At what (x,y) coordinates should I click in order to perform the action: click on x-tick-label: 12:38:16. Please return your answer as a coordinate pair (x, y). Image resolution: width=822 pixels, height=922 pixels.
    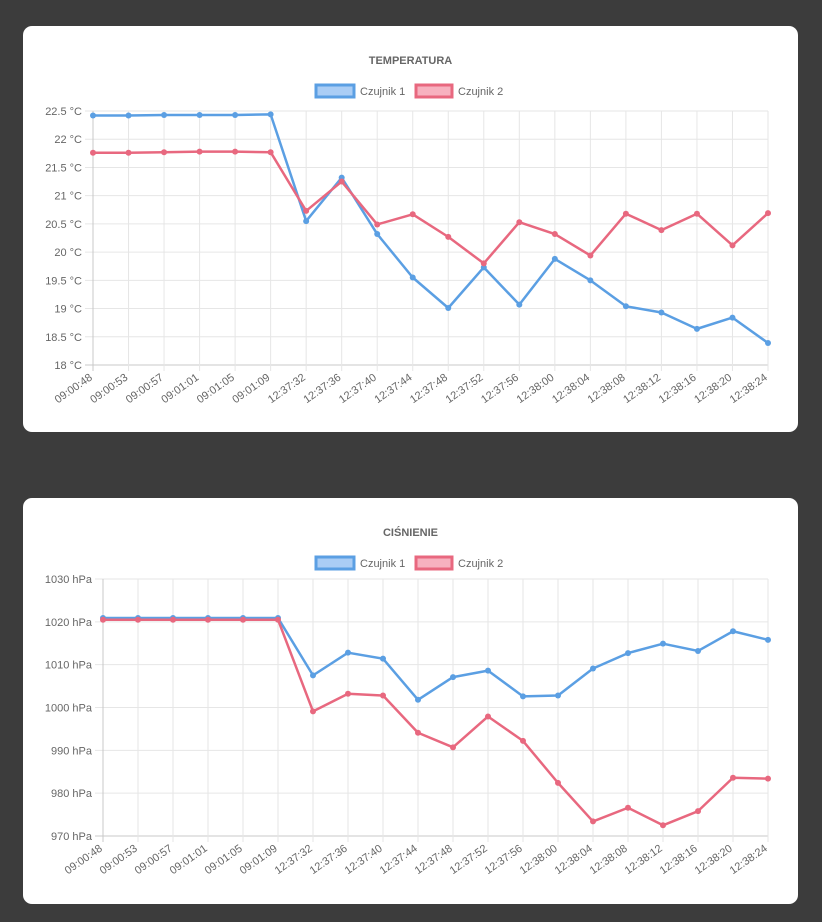
    Looking at the image, I should click on (678, 389).